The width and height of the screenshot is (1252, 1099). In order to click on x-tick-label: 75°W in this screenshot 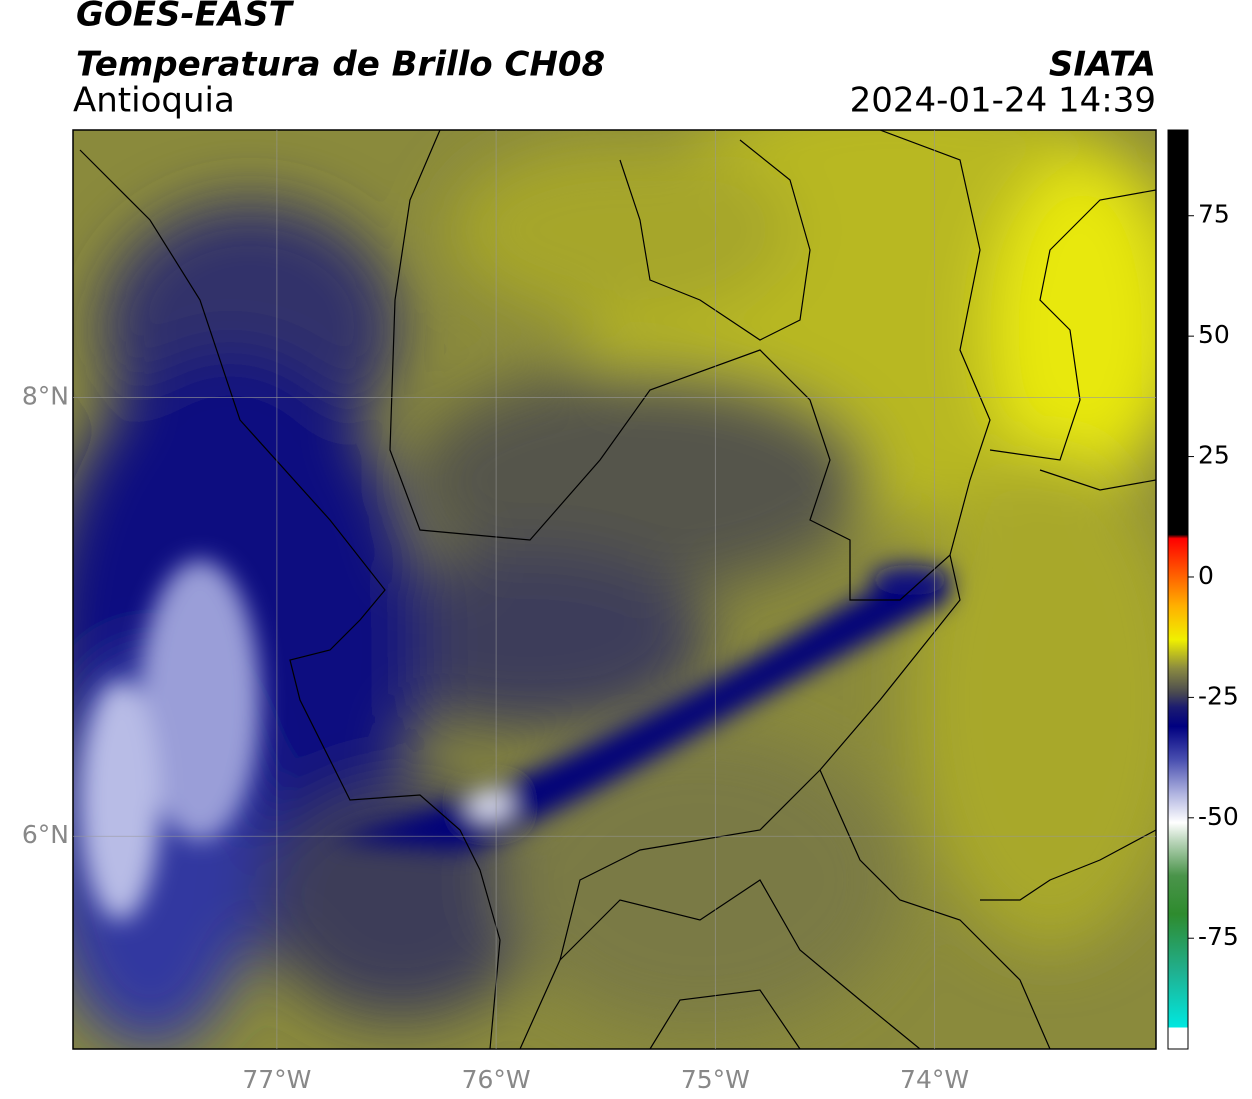, I will do `click(715, 1079)`.